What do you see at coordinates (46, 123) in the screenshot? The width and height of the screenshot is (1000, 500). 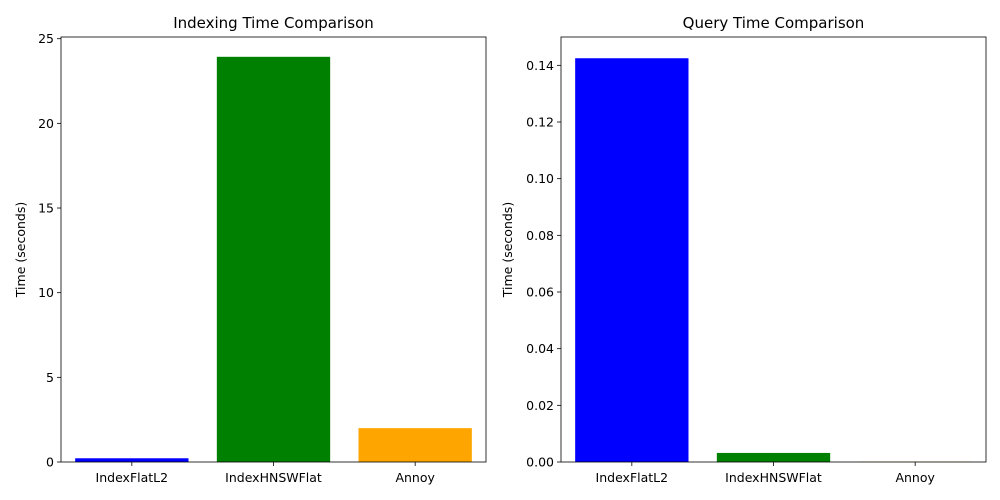 I see `y-tick-label: 20` at bounding box center [46, 123].